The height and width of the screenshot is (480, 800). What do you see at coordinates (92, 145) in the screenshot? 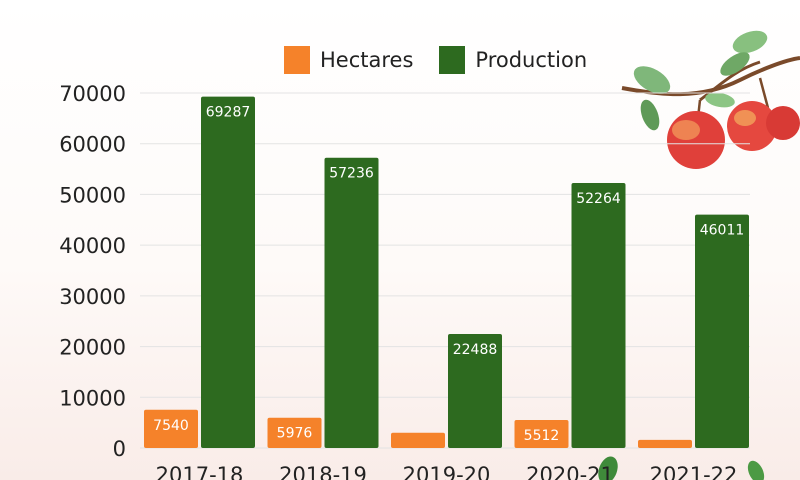
I see `y-tick-label: 60000` at bounding box center [92, 145].